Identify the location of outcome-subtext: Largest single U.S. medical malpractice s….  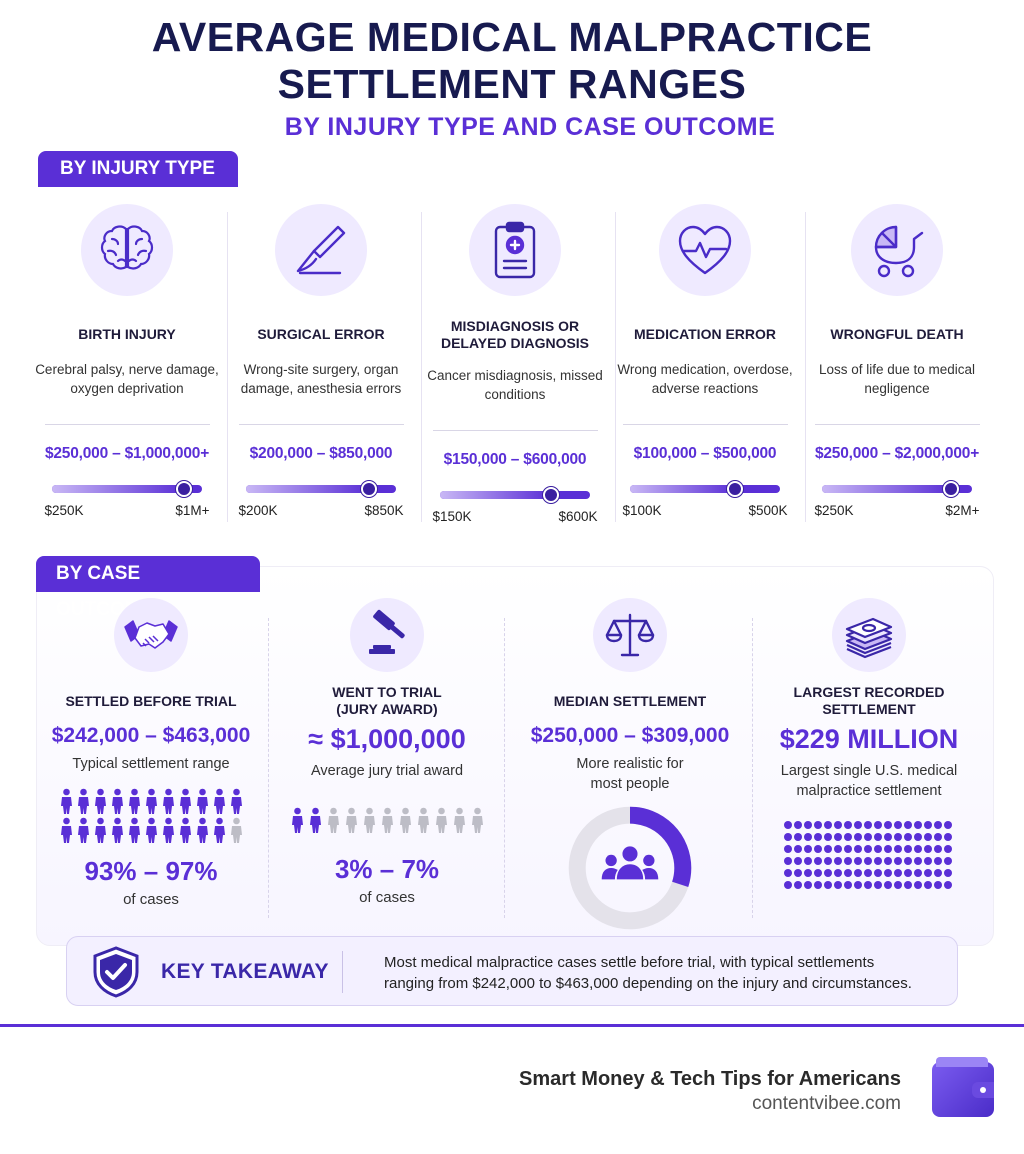
(869, 781).